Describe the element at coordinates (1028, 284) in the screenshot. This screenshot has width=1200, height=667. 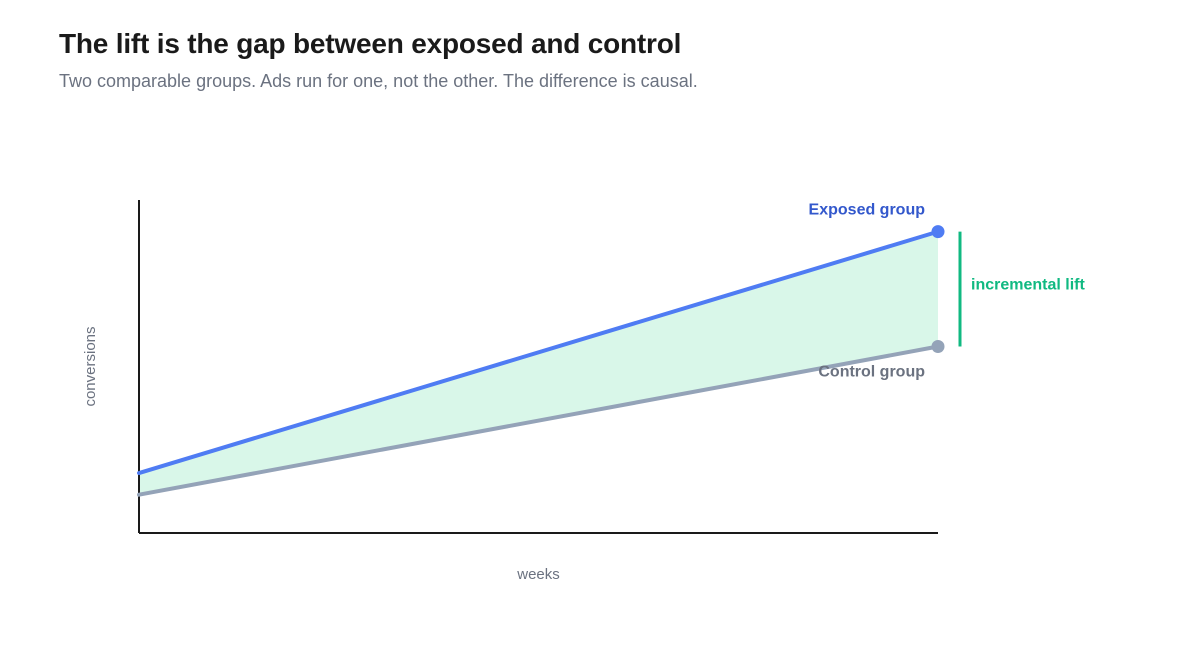
I see `incremental-lift-label: incremental lift` at that location.